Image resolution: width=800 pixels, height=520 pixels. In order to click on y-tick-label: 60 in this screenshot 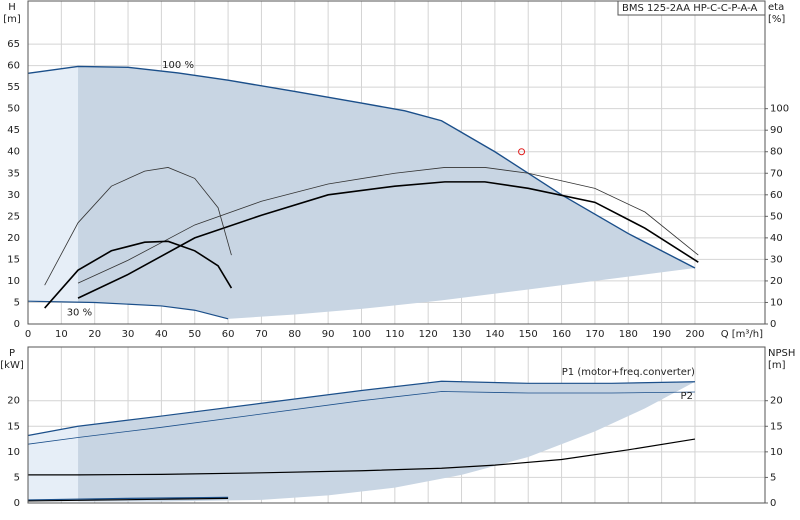, I will do `click(13, 66)`.